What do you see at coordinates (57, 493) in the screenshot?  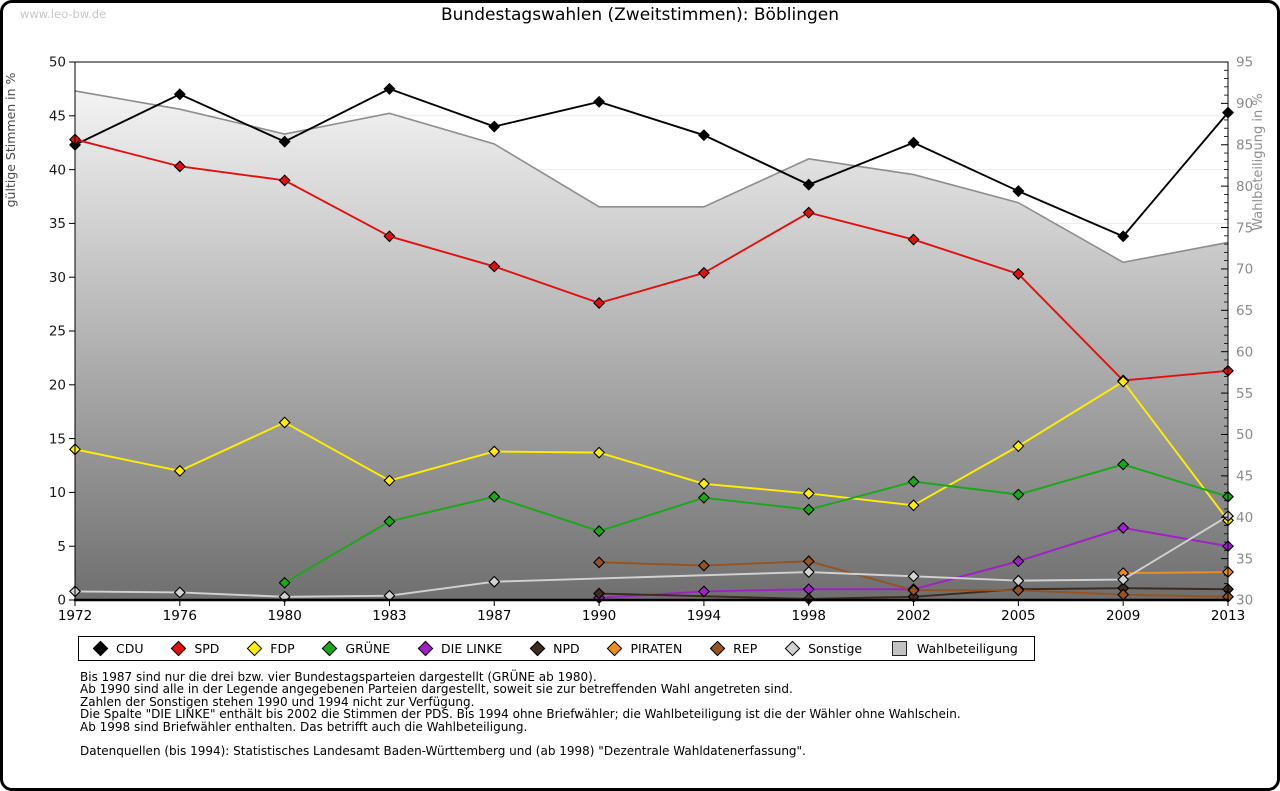 I see `svg-text: 10` at bounding box center [57, 493].